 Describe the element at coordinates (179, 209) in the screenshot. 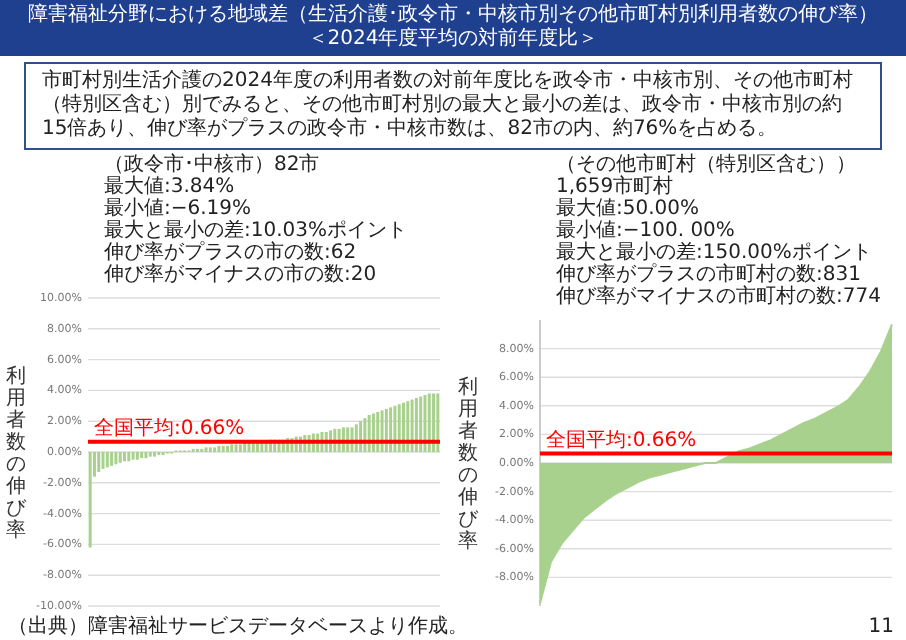

I see `text: 最小値:−6.19%` at that location.